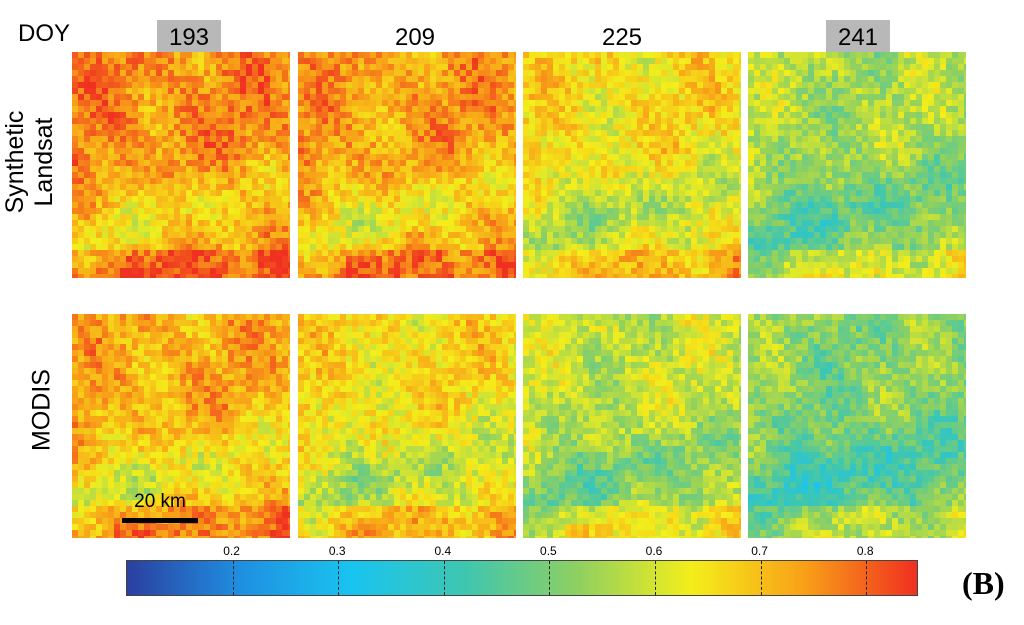 This screenshot has width=1024, height=625. What do you see at coordinates (522, 578) in the screenshot?
I see `colorbar` at bounding box center [522, 578].